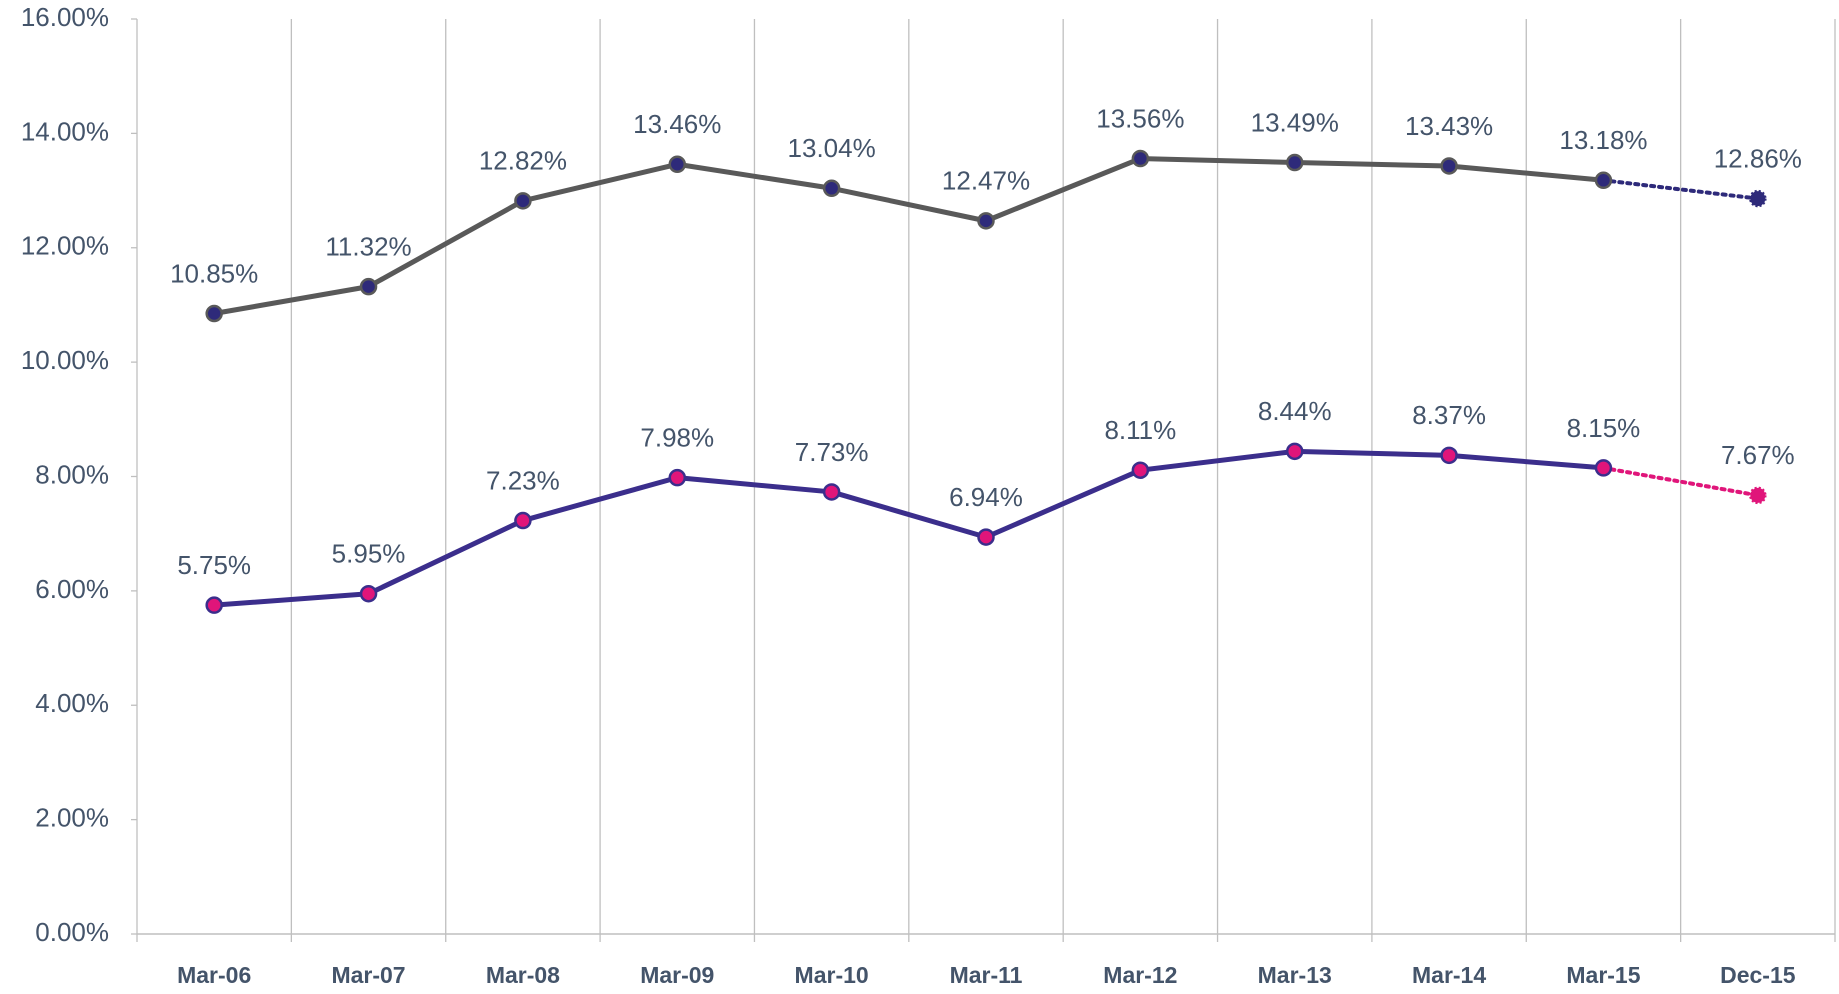  I want to click on data-label: 13.04%, so click(832, 148).